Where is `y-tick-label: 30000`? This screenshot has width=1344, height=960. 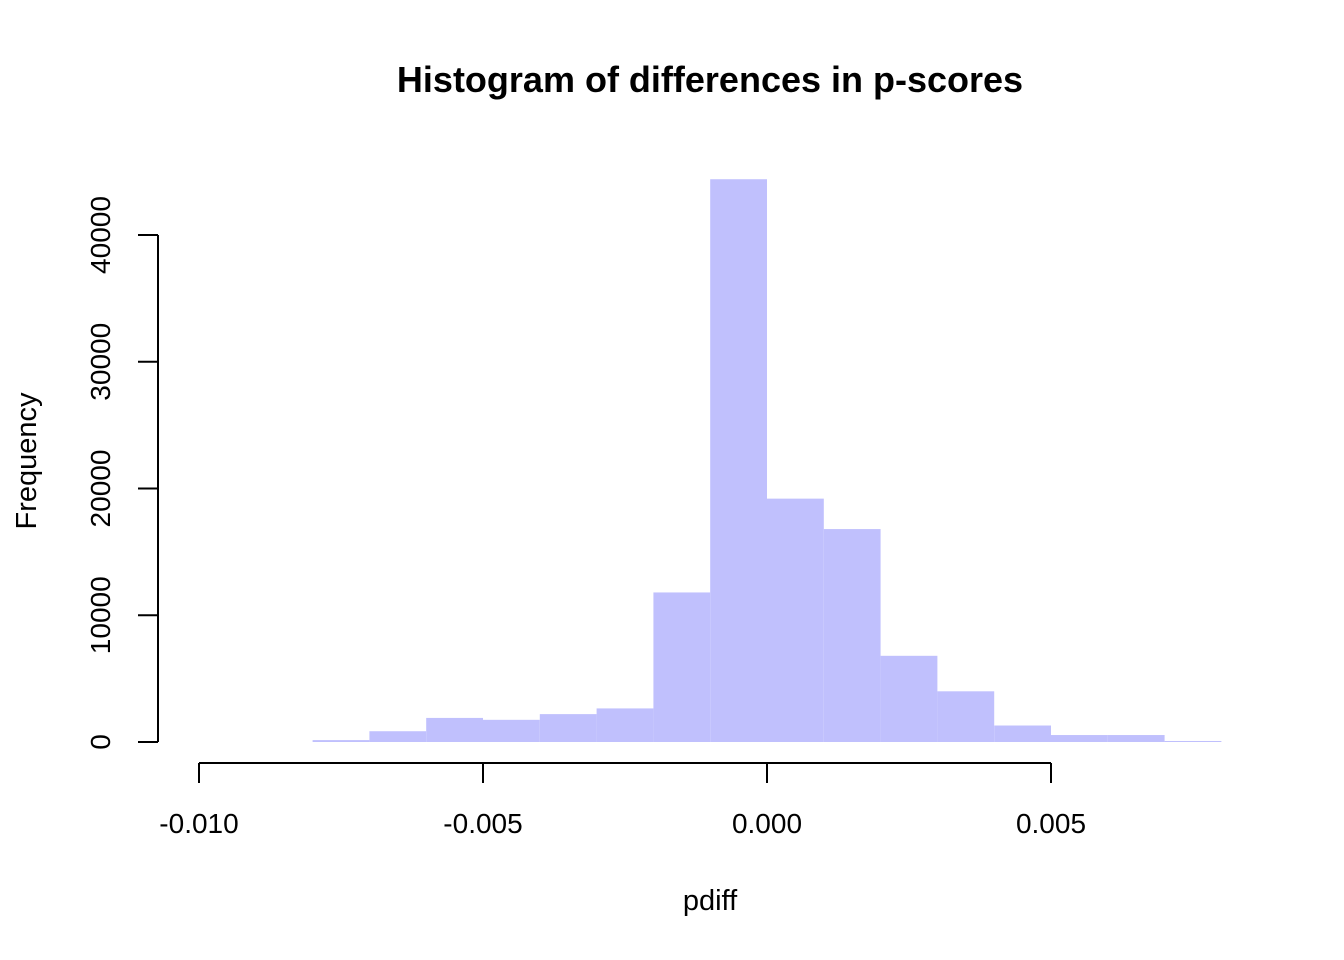
y-tick-label: 30000 is located at coordinates (100, 362).